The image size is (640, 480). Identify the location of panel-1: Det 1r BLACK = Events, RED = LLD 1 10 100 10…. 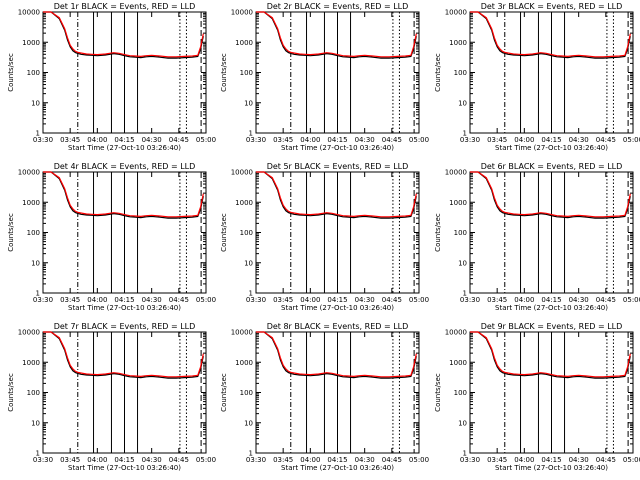
(111, 77).